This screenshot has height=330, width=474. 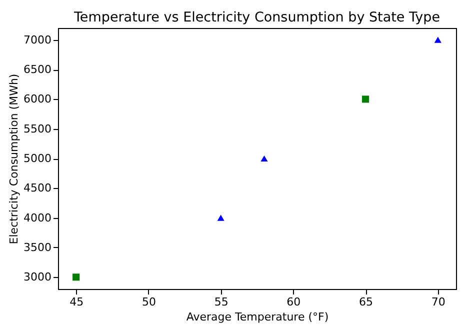 What do you see at coordinates (38, 69) in the screenshot?
I see `y-tick-label: 6500` at bounding box center [38, 69].